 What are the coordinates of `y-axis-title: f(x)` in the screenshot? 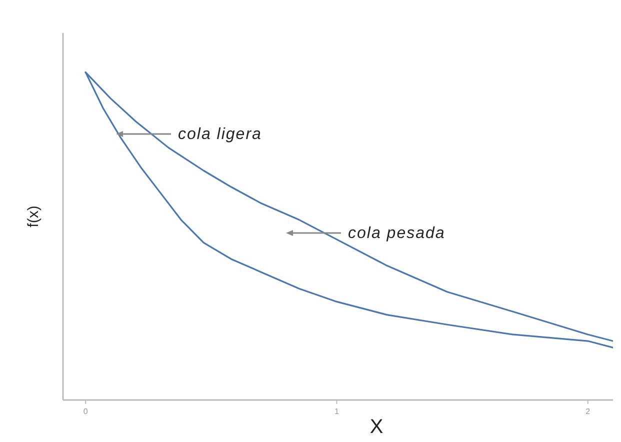 It's located at (33, 217).